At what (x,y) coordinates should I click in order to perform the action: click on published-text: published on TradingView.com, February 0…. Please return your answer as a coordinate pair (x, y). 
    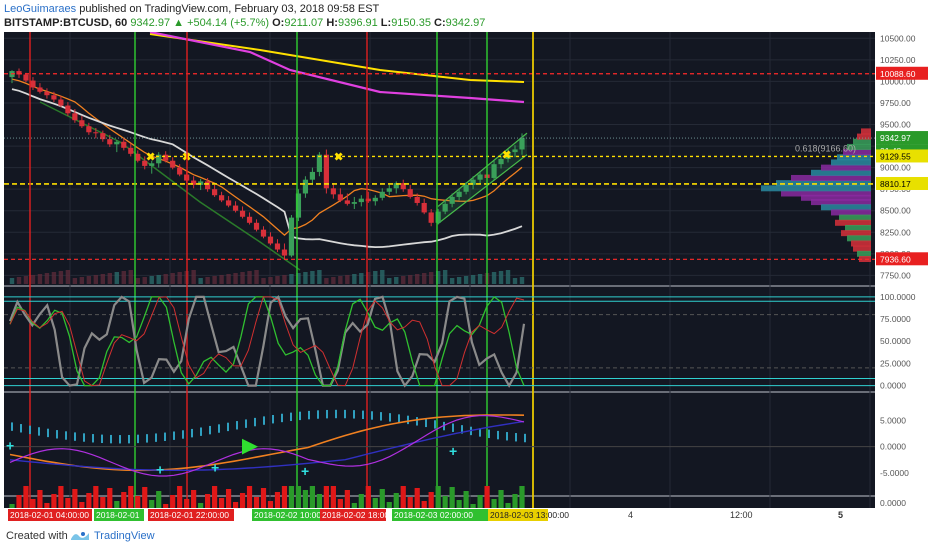
    Looking at the image, I should click on (229, 9).